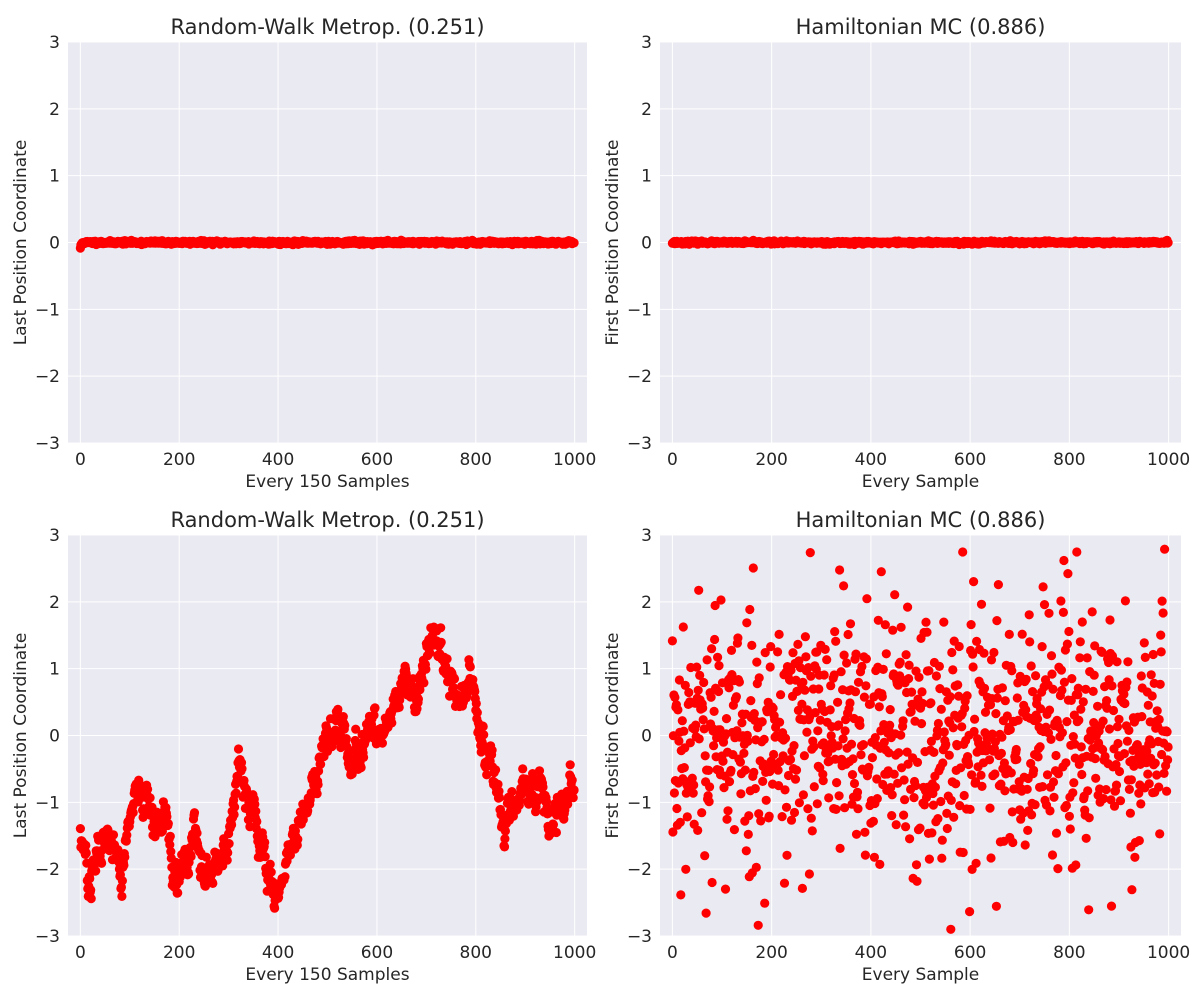 Image resolution: width=1200 pixels, height=1000 pixels. I want to click on y-tick-label: 2, so click(54, 110).